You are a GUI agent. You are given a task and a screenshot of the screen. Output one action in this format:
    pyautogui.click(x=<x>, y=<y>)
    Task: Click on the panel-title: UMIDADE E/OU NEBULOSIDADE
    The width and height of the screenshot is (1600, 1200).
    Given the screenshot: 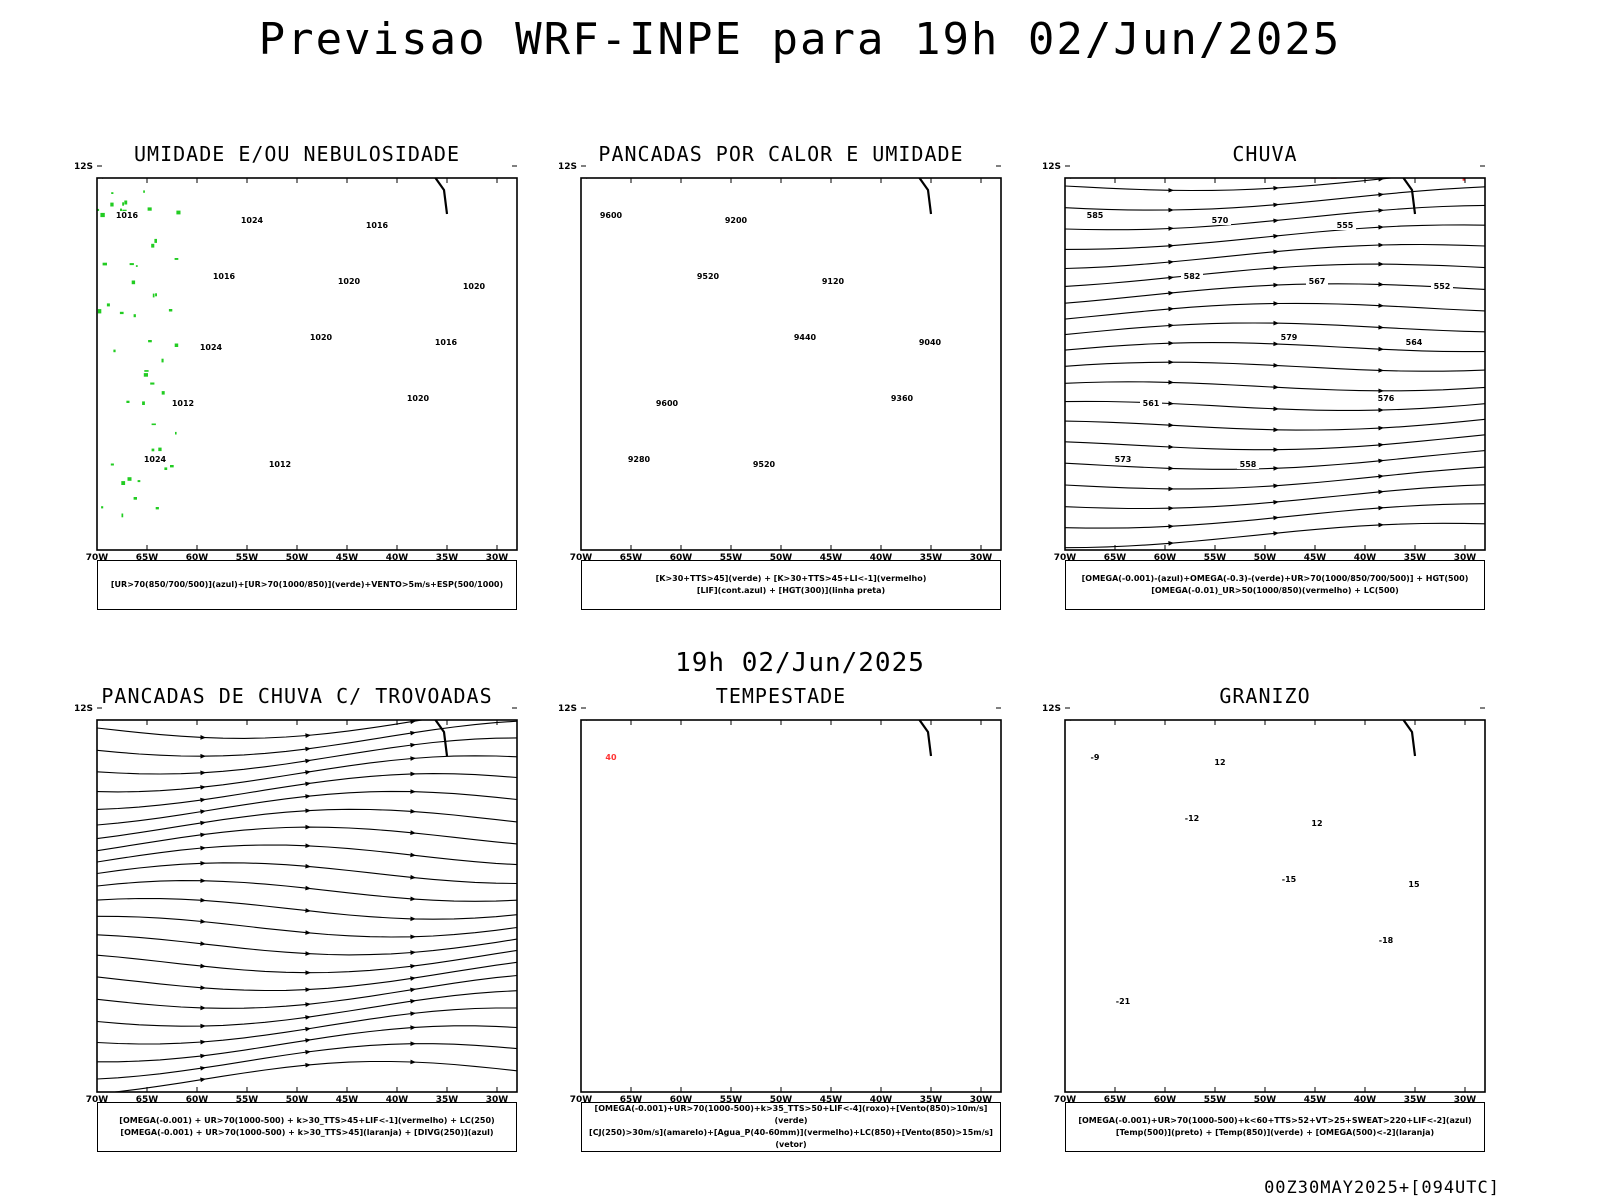 What is the action you would take?
    pyautogui.click(x=297, y=154)
    